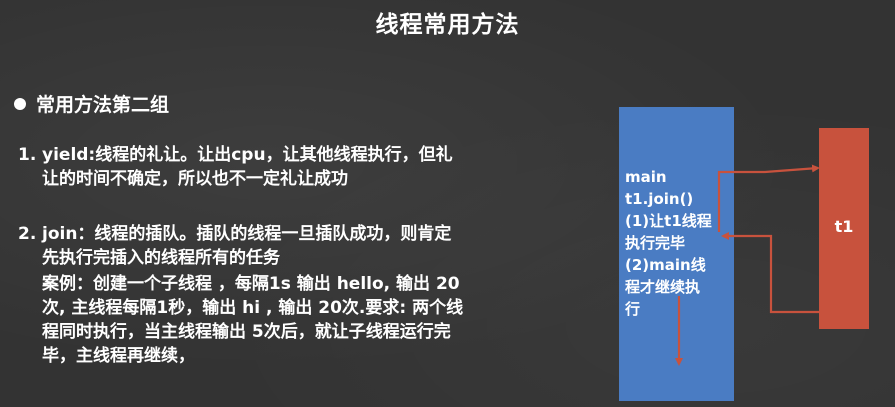 The height and width of the screenshot is (407, 895). Describe the element at coordinates (161, 258) in the screenshot. I see `item-text-line2: 先执行完插入的线程所有的任务` at that location.